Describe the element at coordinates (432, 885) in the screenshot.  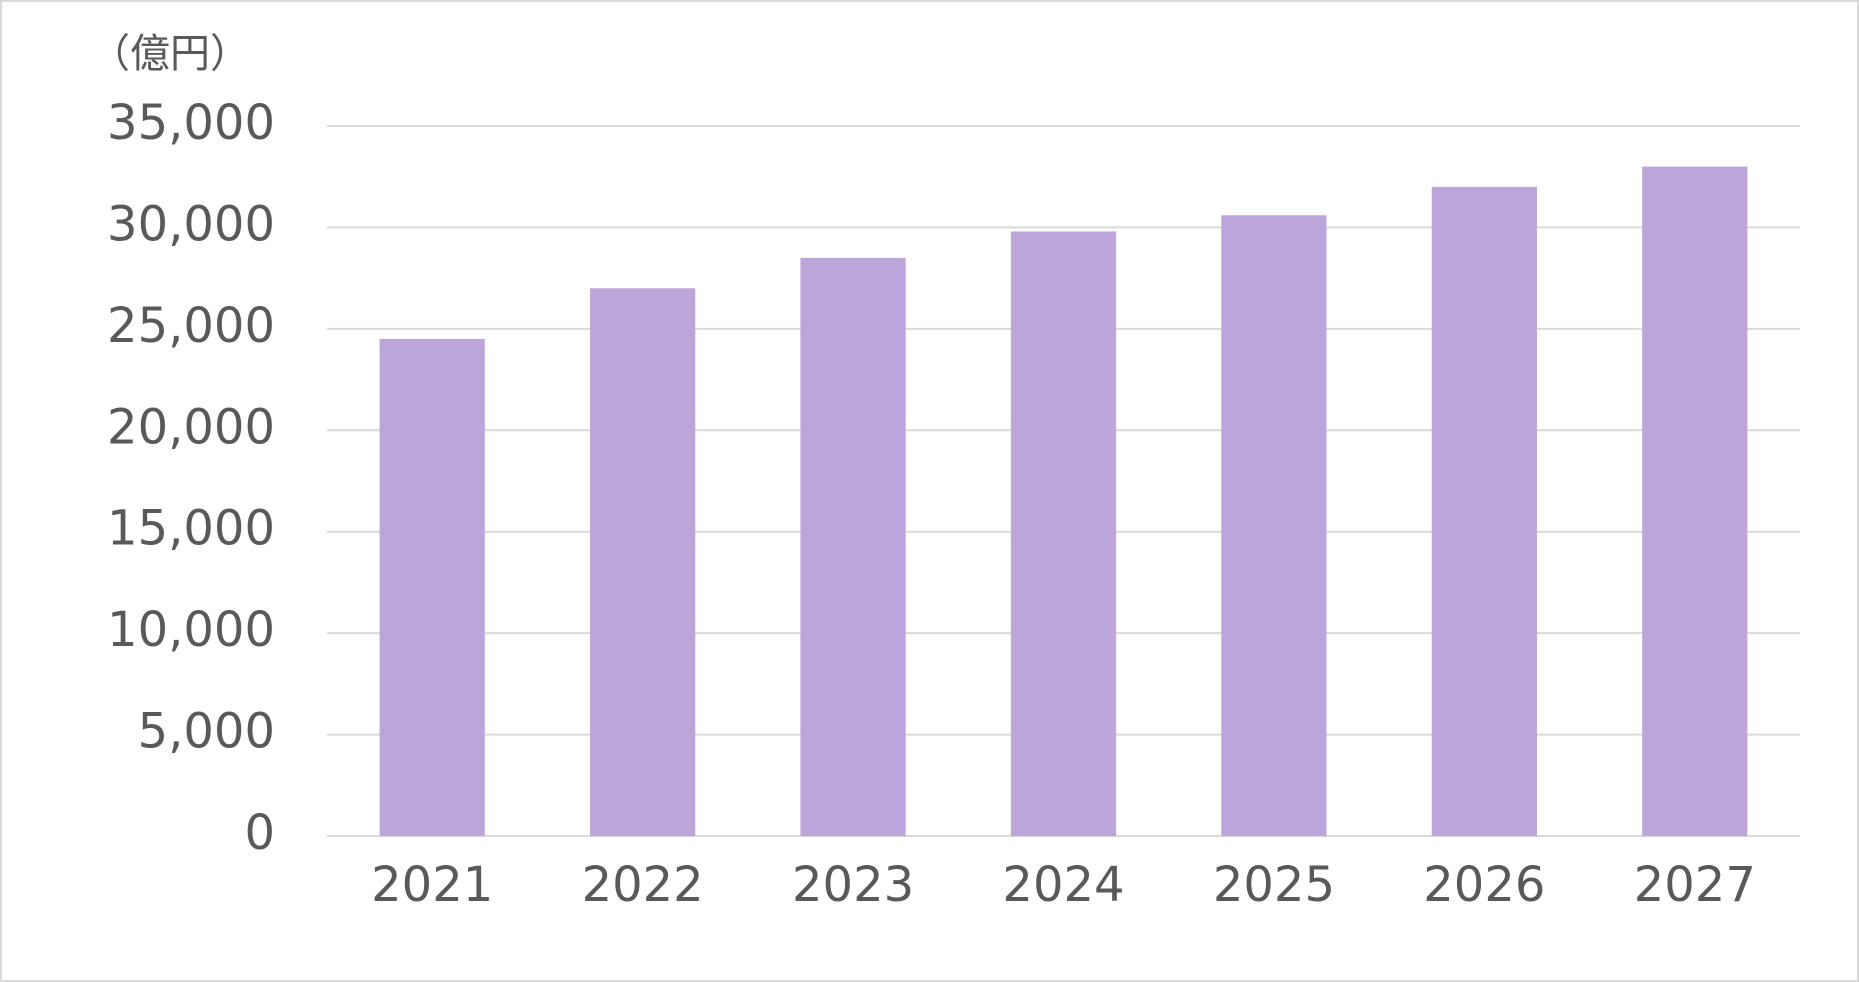
I see `x-tick-label: 2021` at that location.